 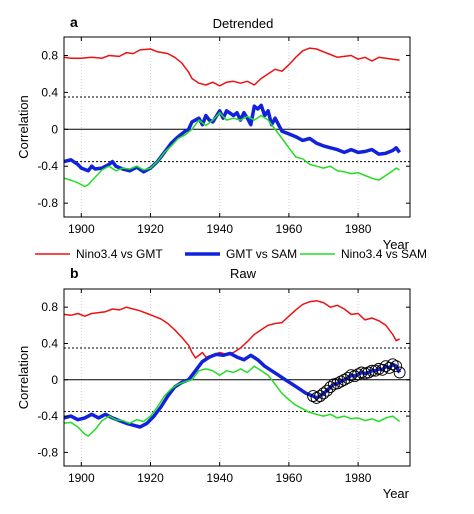 What do you see at coordinates (243, 273) in the screenshot?
I see `chart-title: Raw` at bounding box center [243, 273].